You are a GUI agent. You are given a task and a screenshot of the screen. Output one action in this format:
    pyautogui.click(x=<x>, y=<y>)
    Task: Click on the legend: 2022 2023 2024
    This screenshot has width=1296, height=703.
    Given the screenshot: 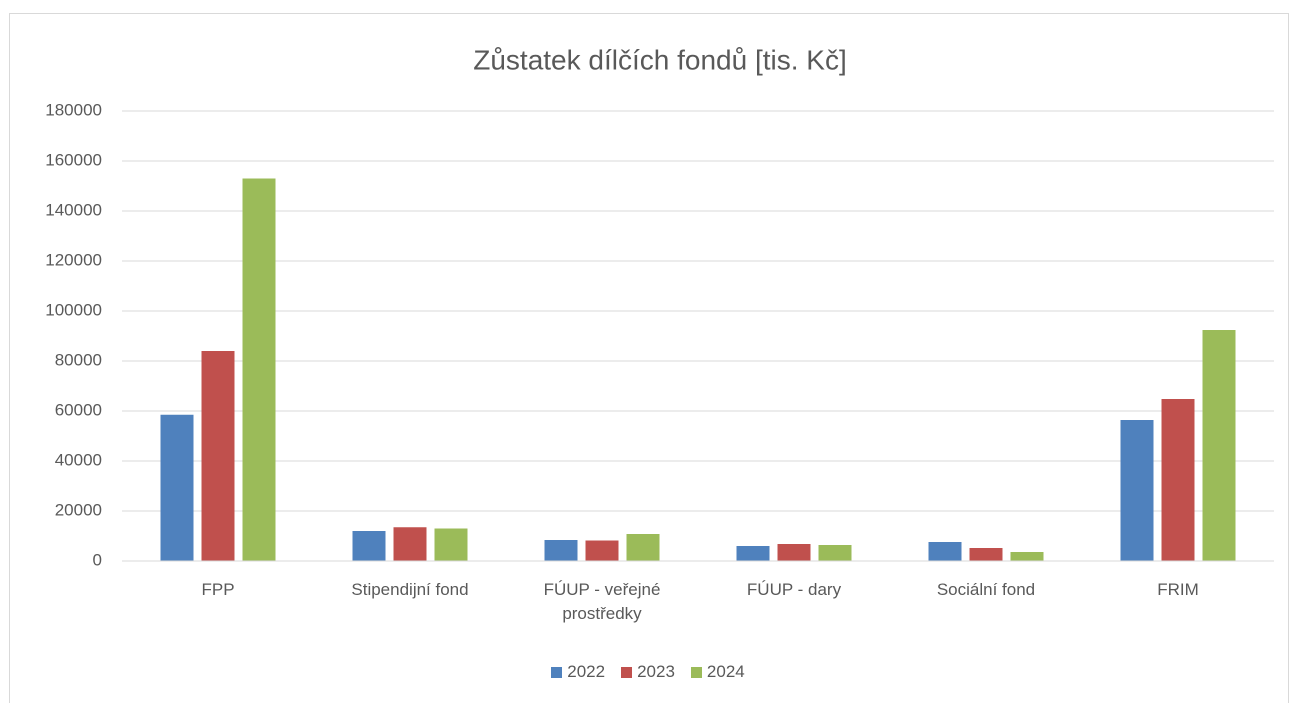 What is the action you would take?
    pyautogui.click(x=648, y=672)
    